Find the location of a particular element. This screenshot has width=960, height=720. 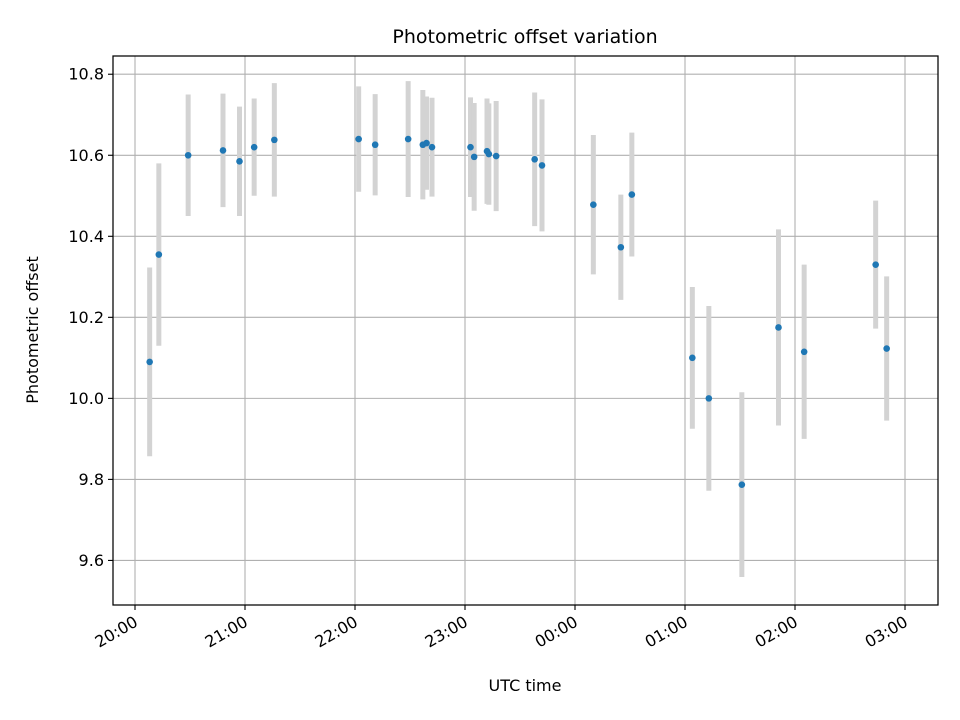

y-tick-label: 10.4 is located at coordinates (86, 236).